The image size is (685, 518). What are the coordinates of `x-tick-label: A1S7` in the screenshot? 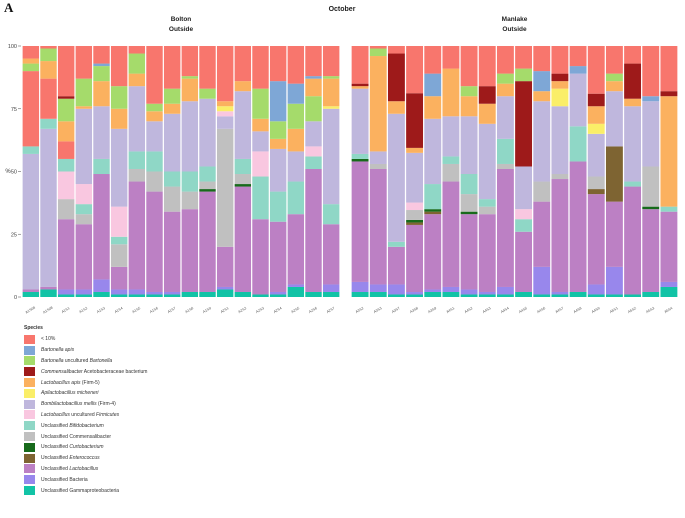 It's located at (172, 310).